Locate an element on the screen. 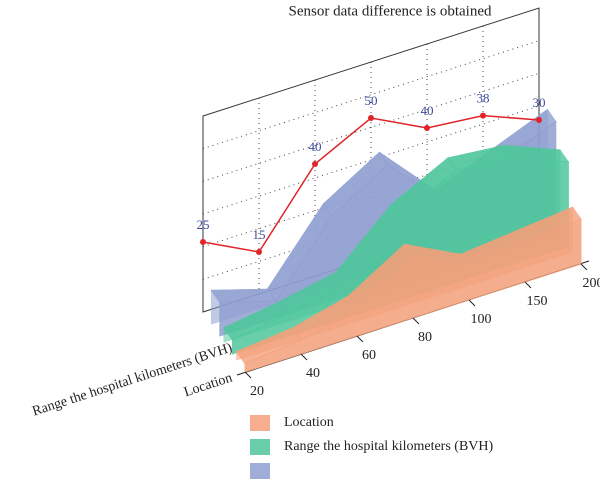  data-label: 25 is located at coordinates (203, 224).